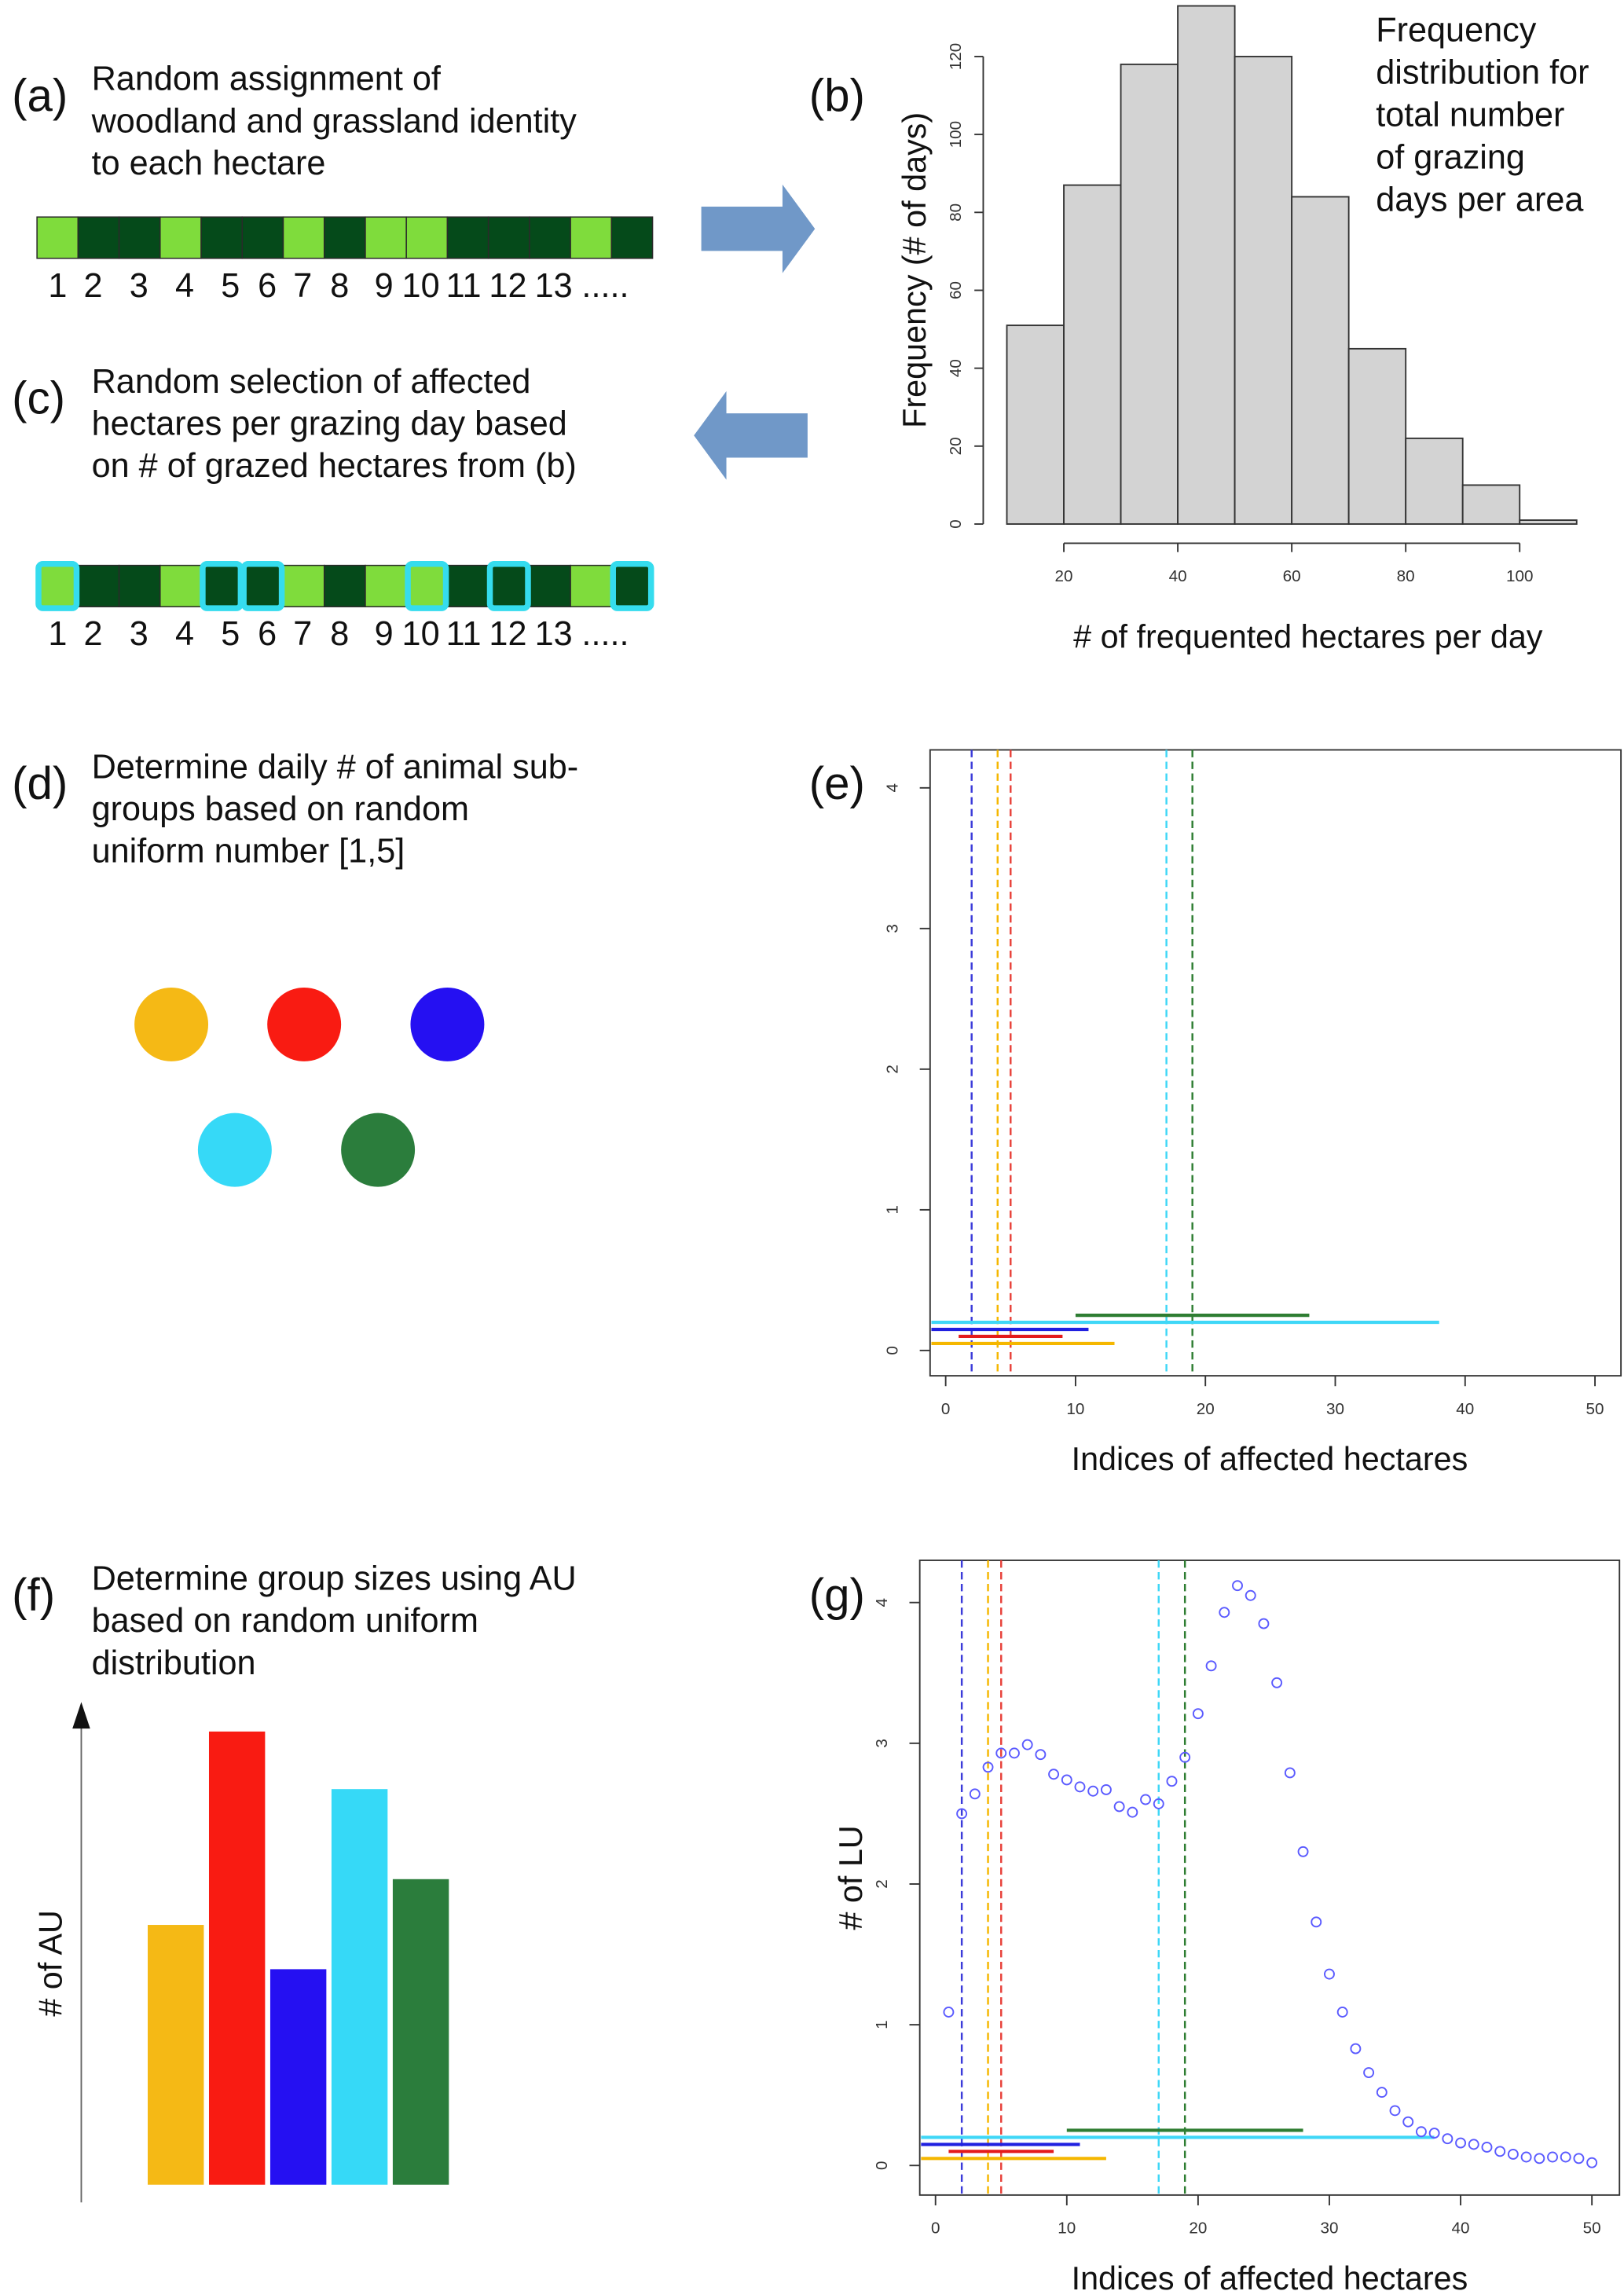 Image resolution: width=1624 pixels, height=2291 pixels. I want to click on panel-text: hectares per grazing day based, so click(330, 423).